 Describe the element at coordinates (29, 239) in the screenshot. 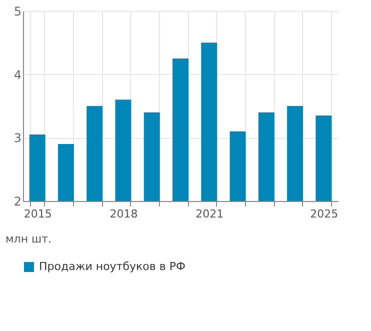

I see `y-axis-title: млн шт.` at that location.